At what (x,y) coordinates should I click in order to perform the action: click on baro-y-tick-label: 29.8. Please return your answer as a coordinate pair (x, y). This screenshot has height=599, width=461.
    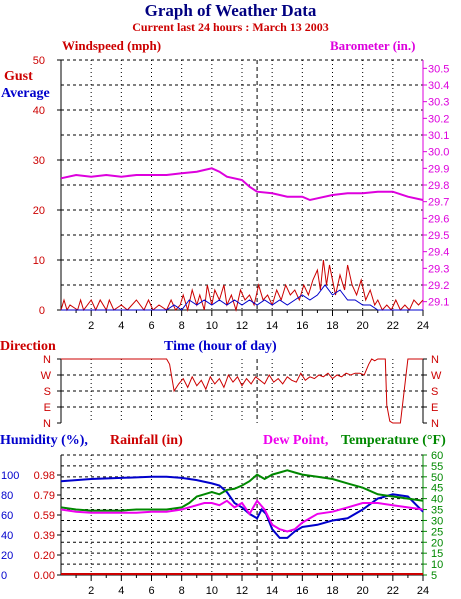
    Looking at the image, I should click on (438, 186).